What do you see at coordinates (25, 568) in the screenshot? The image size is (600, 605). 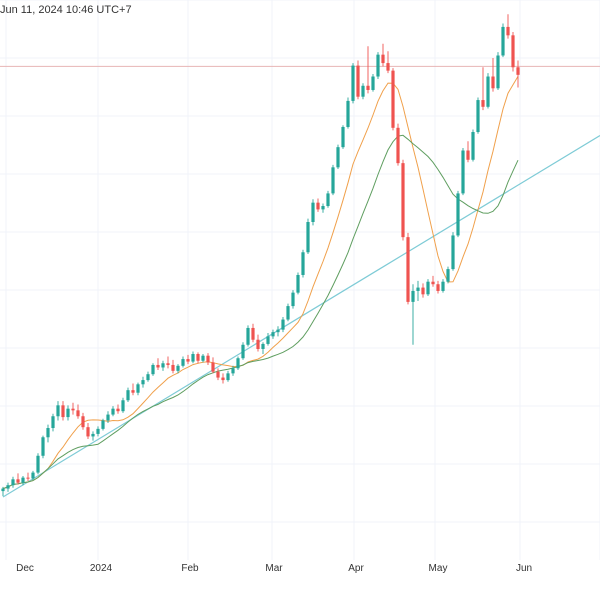 I see `x-tick-label: Dec` at bounding box center [25, 568].